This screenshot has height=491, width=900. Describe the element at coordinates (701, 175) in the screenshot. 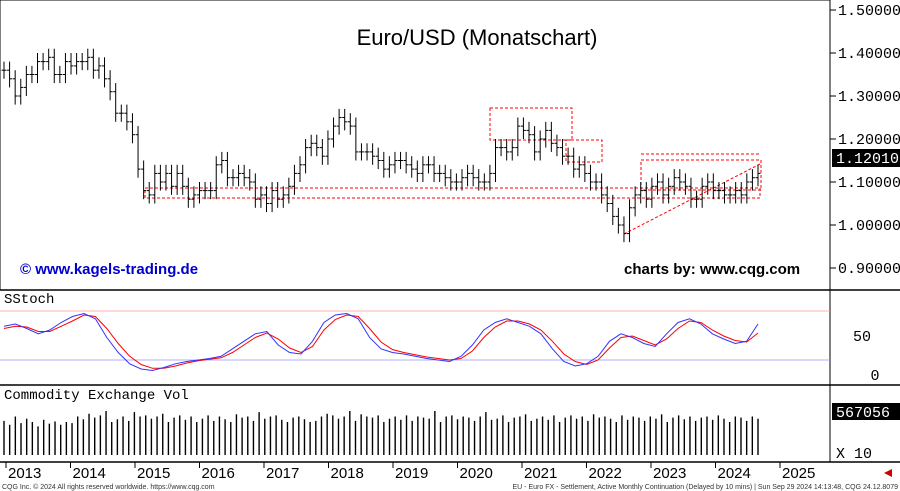

I see `range-box-2023` at that location.